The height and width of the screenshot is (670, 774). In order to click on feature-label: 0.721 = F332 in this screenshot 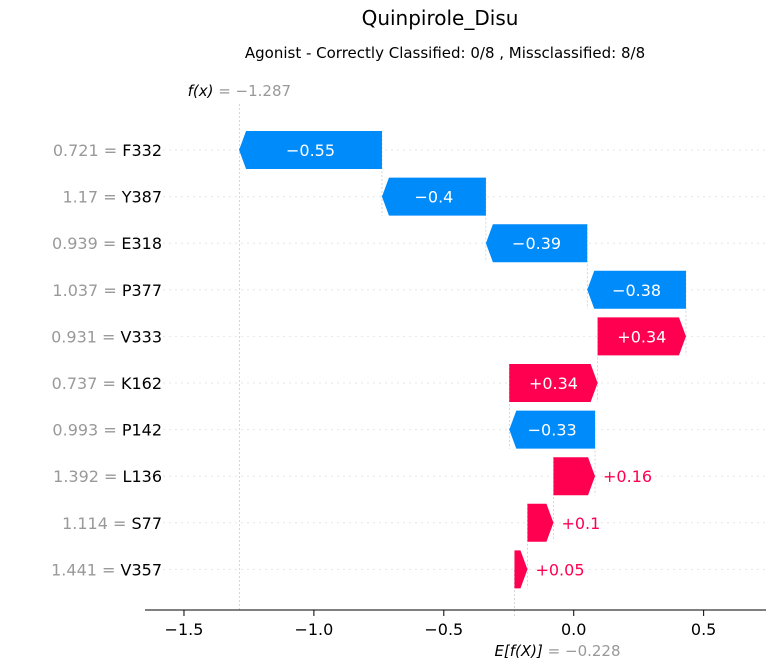, I will do `click(107, 150)`.